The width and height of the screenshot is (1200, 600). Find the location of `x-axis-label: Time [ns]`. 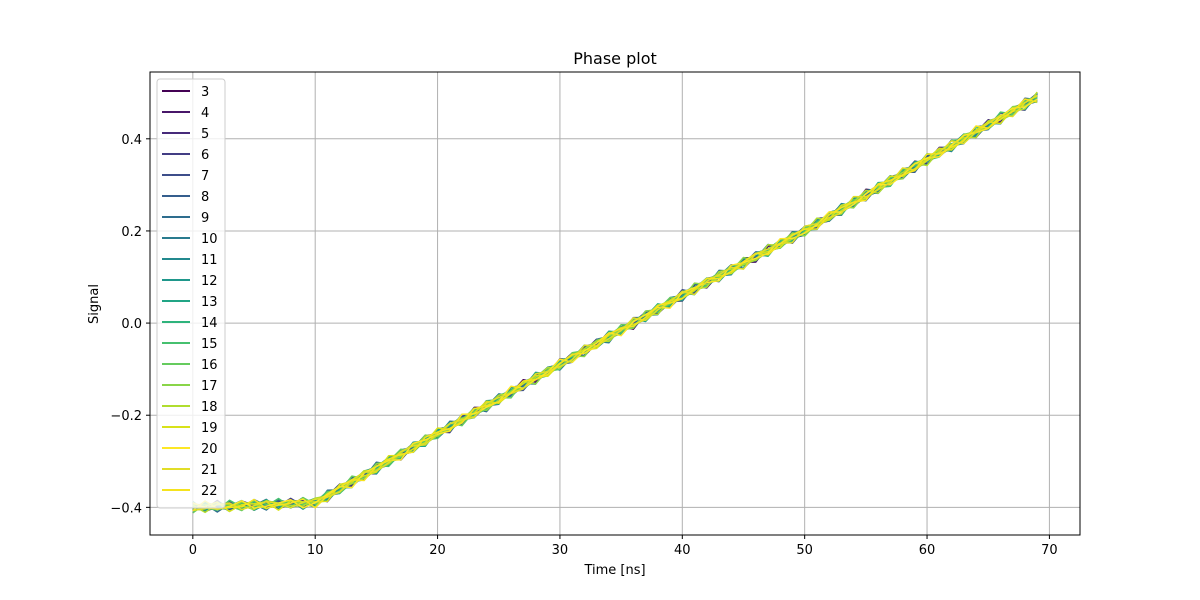

x-axis-label: Time [ns] is located at coordinates (614, 570).